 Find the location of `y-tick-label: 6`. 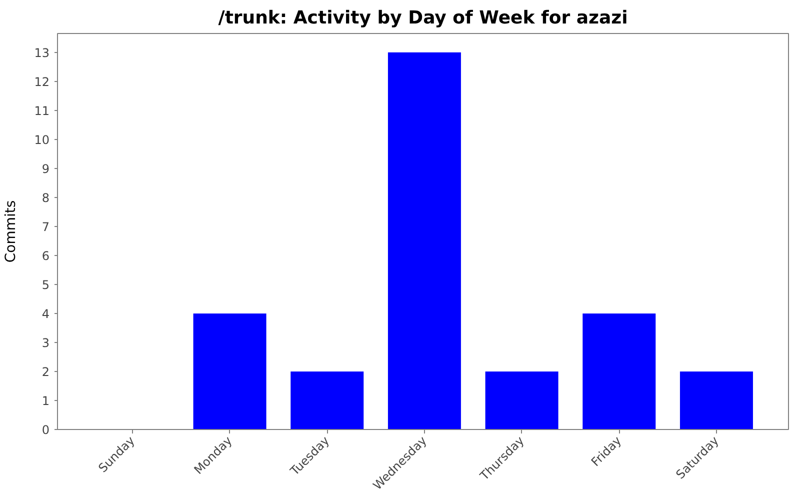

y-tick-label: 6 is located at coordinates (46, 255).